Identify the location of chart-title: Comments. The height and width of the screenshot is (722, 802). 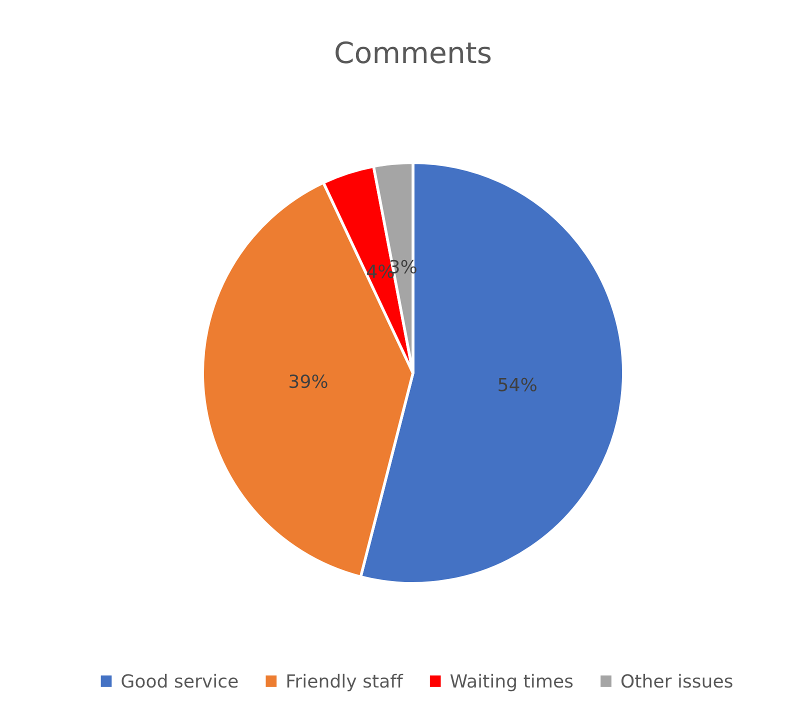
(413, 52).